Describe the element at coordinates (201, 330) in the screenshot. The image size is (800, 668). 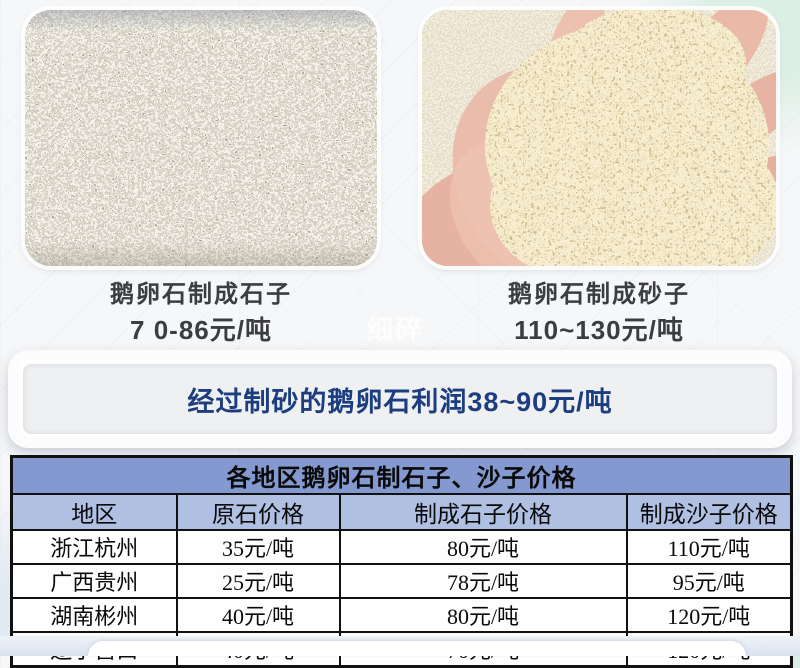
I see `left-caption-price: 7 0-86元/吨` at that location.